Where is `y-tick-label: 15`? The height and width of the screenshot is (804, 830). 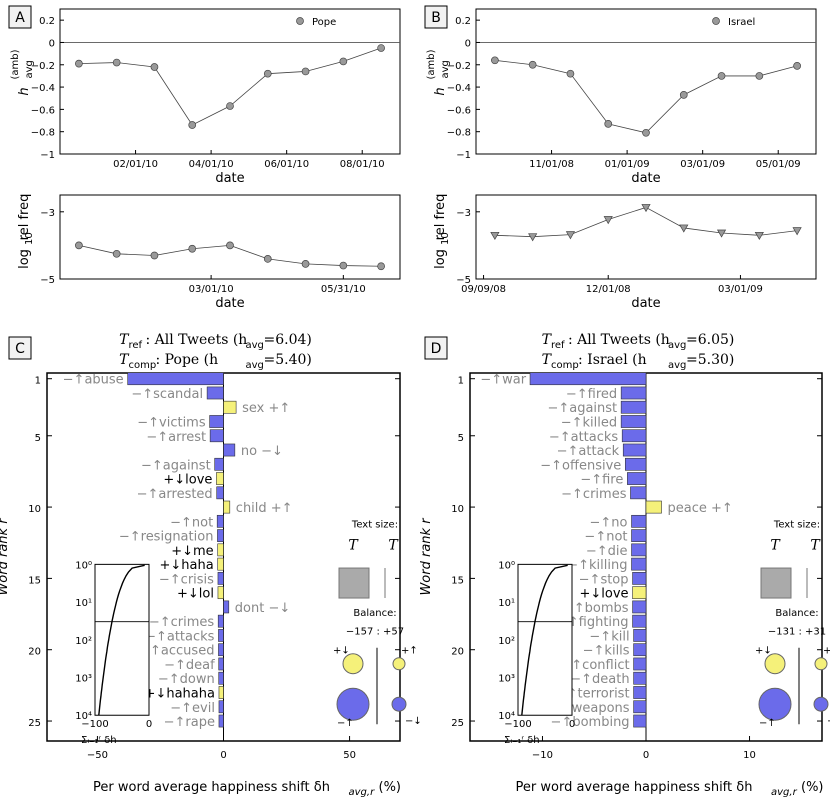
y-tick-label: 15 is located at coordinates (34, 580).